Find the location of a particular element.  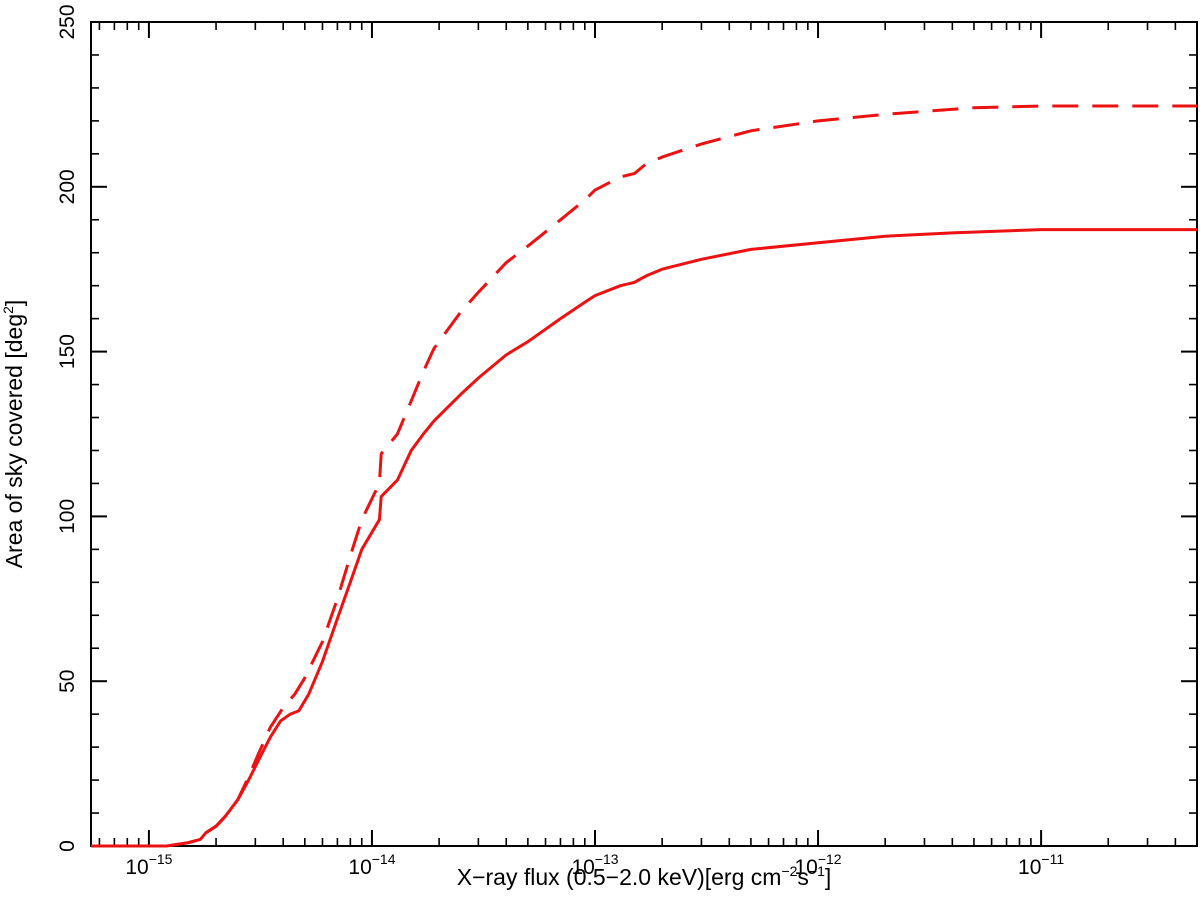

y-tick-label: 250 is located at coordinates (67, 21).